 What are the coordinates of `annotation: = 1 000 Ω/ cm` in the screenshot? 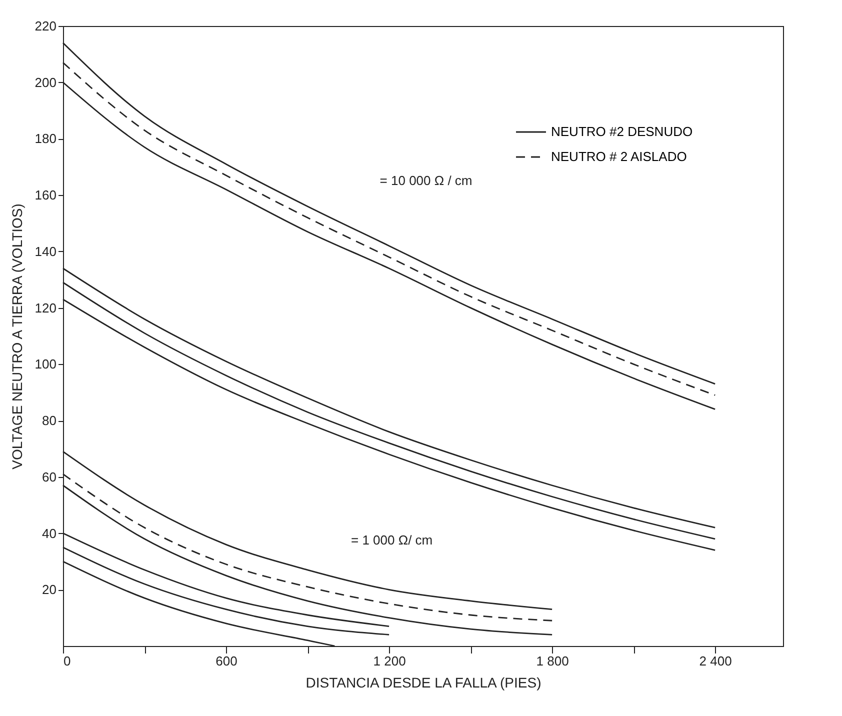 It's located at (392, 540).